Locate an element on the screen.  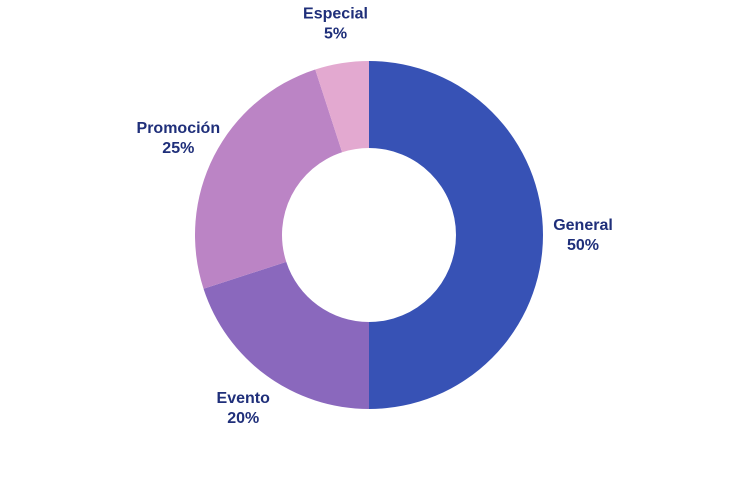
slice-category-name: Promoción is located at coordinates (179, 128).